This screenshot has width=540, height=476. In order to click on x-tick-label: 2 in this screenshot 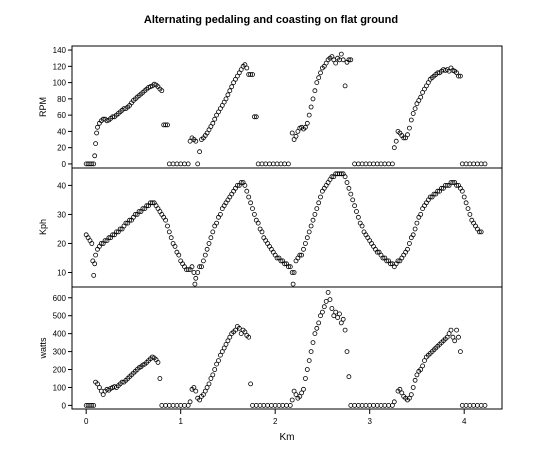, I will do `click(275, 421)`.